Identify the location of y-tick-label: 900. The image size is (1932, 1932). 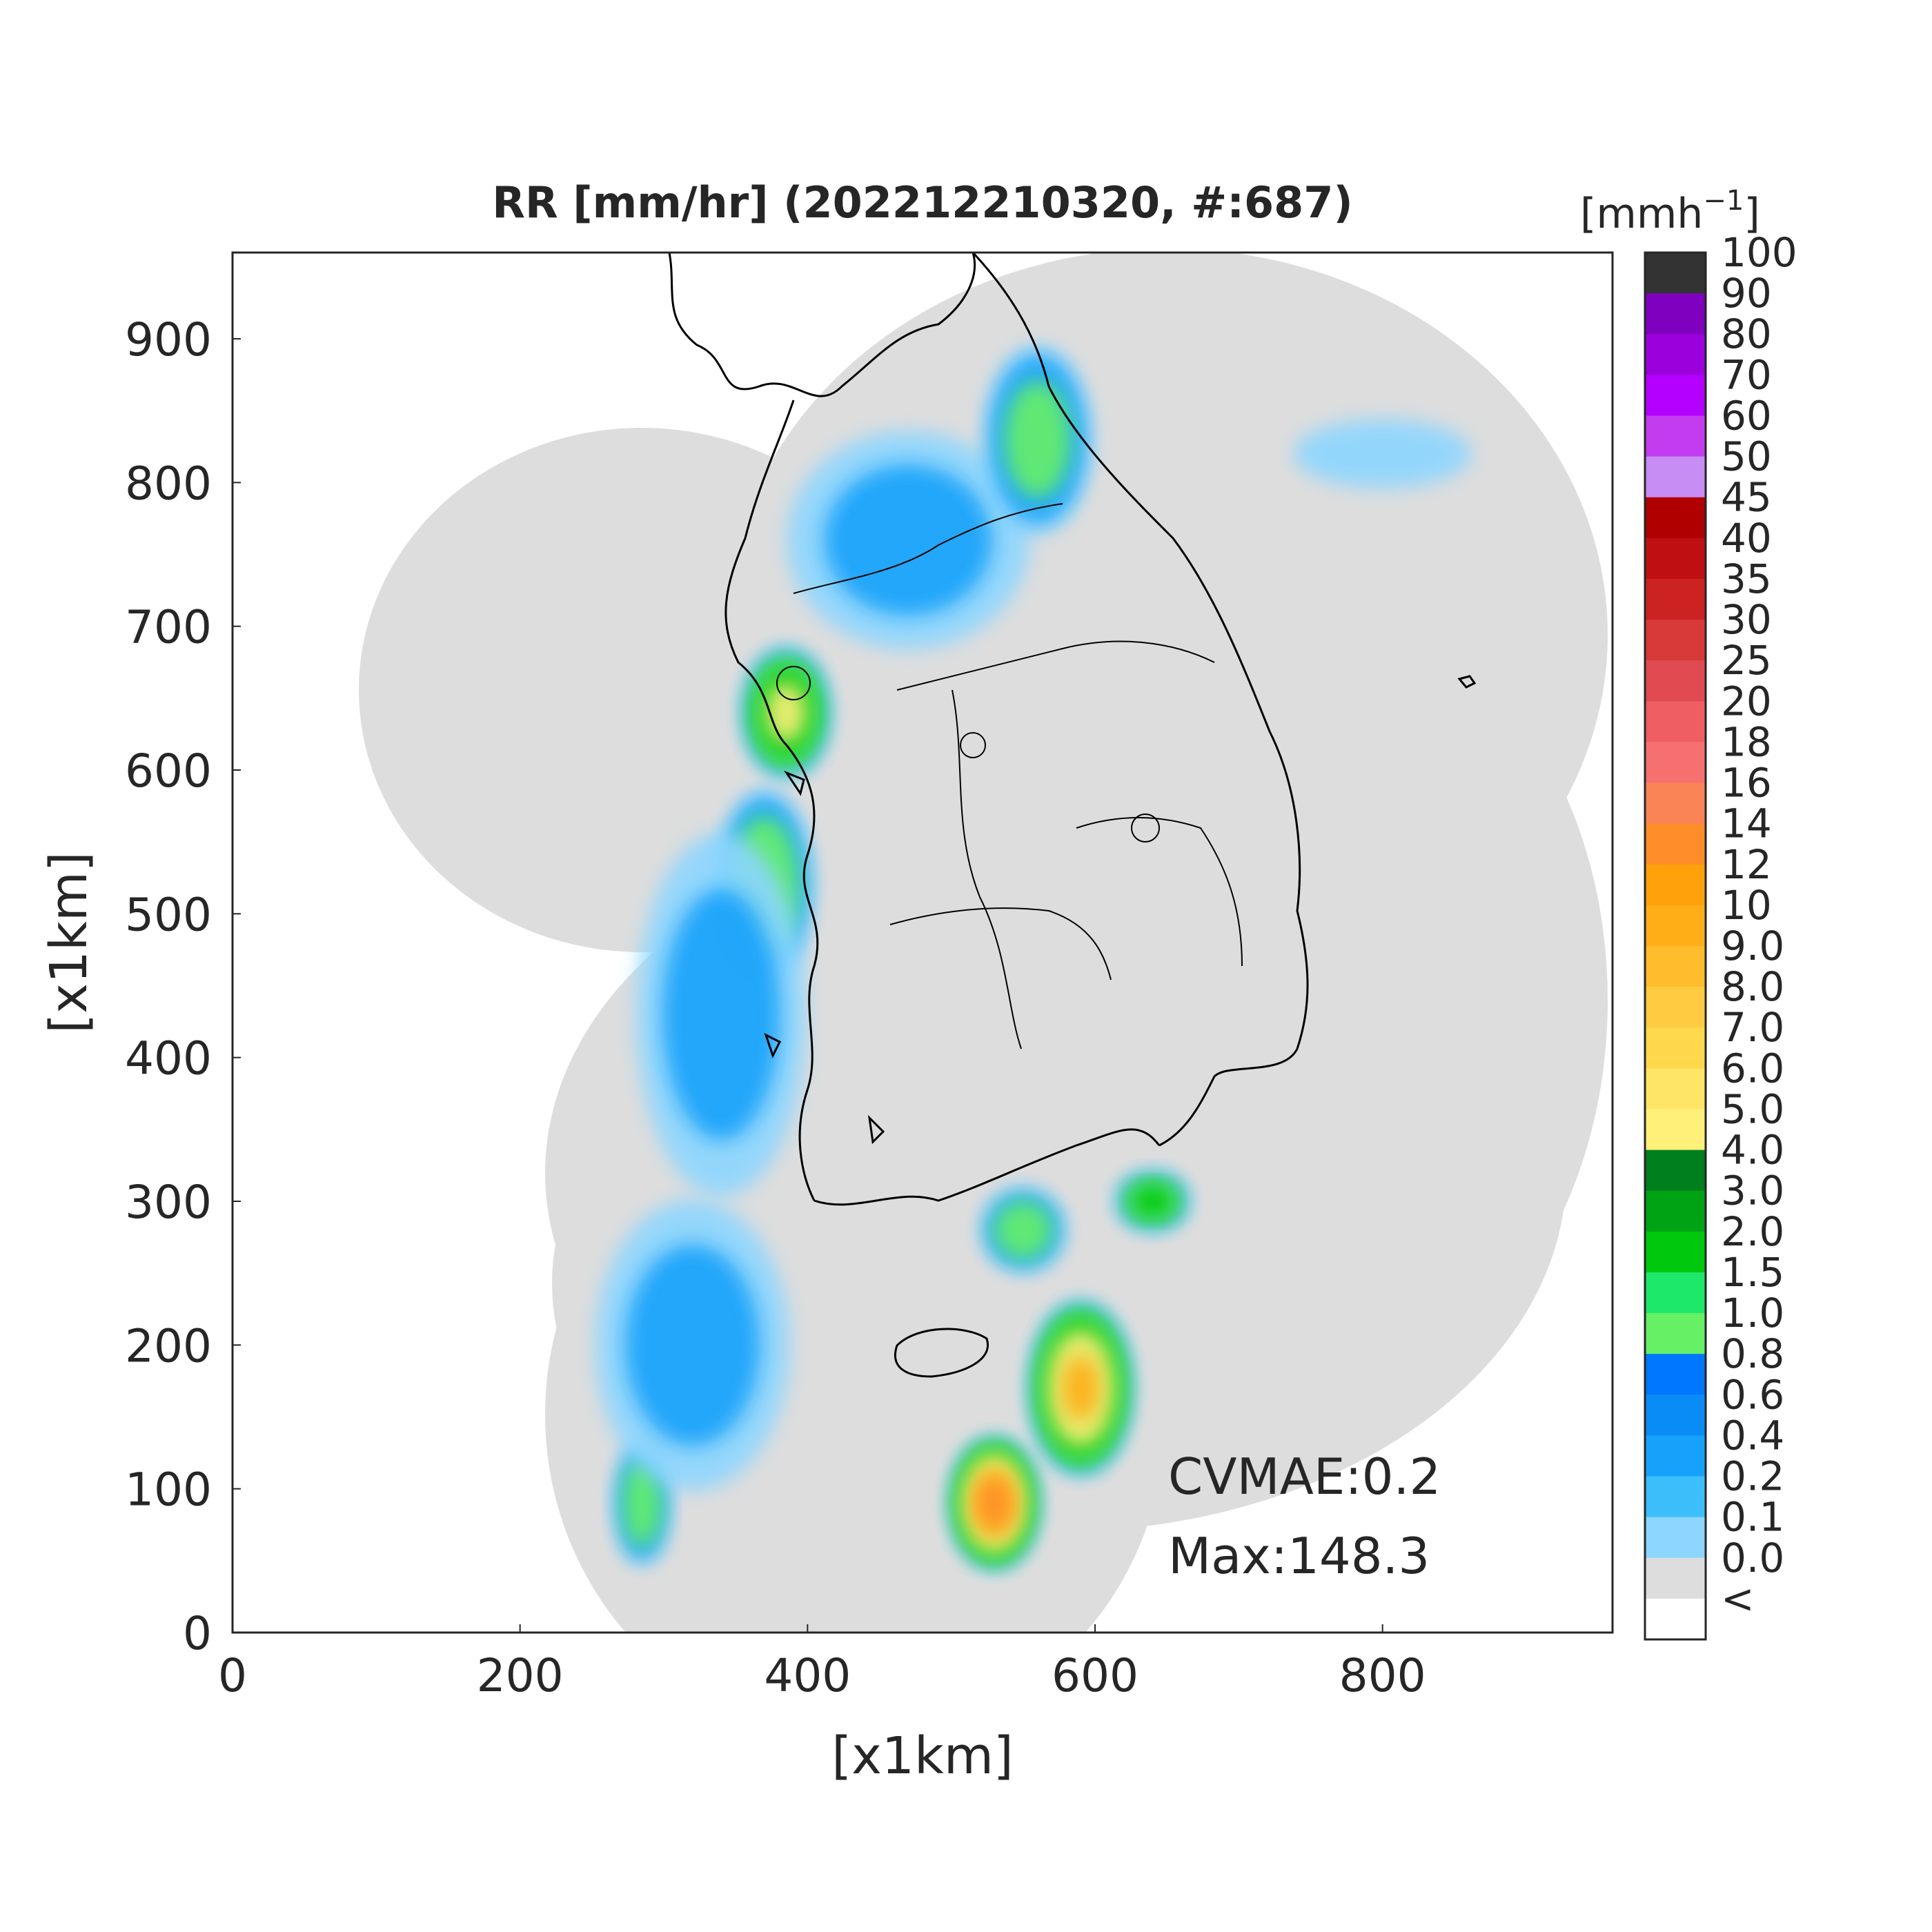
(168, 339).